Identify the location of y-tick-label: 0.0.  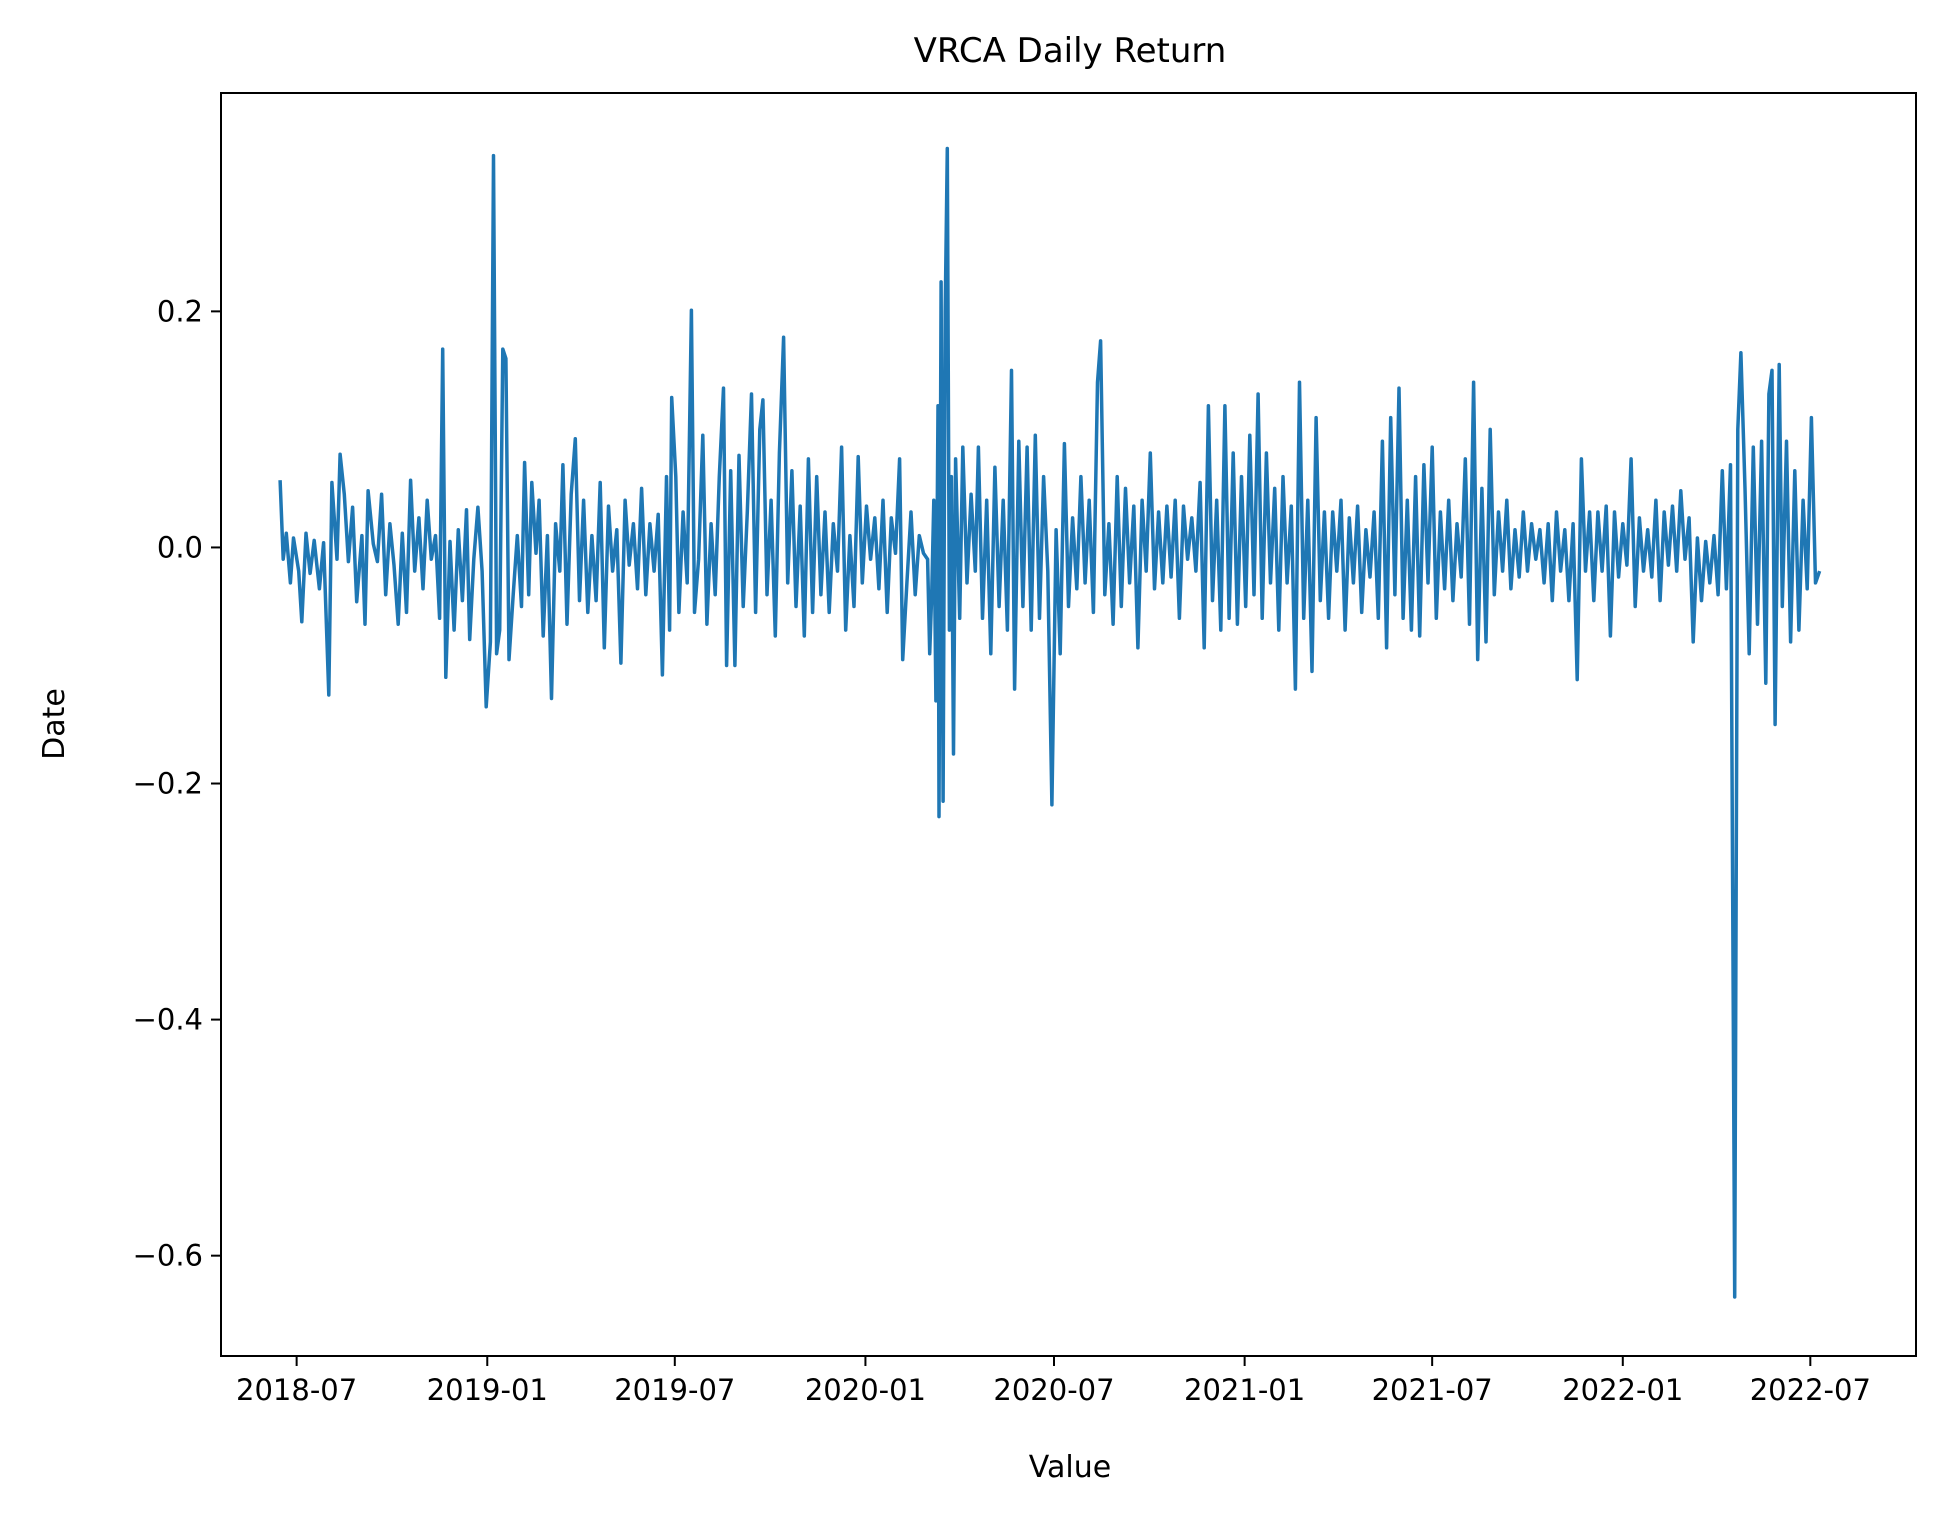
(180, 547).